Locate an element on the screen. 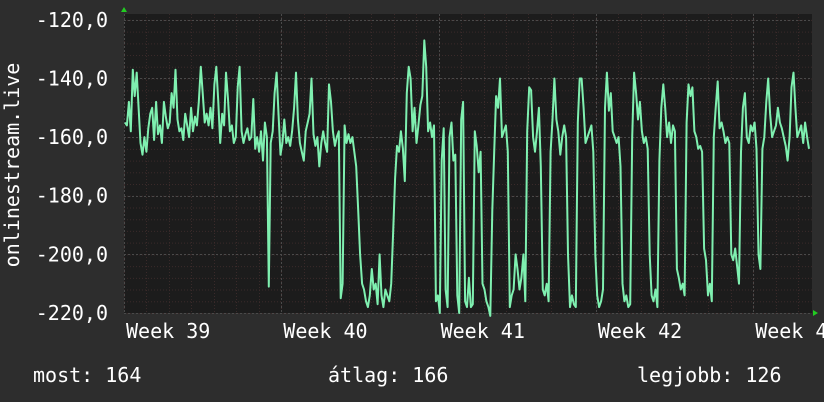 This screenshot has height=402, width=824. y-tick-label: -220,0 is located at coordinates (72, 313).